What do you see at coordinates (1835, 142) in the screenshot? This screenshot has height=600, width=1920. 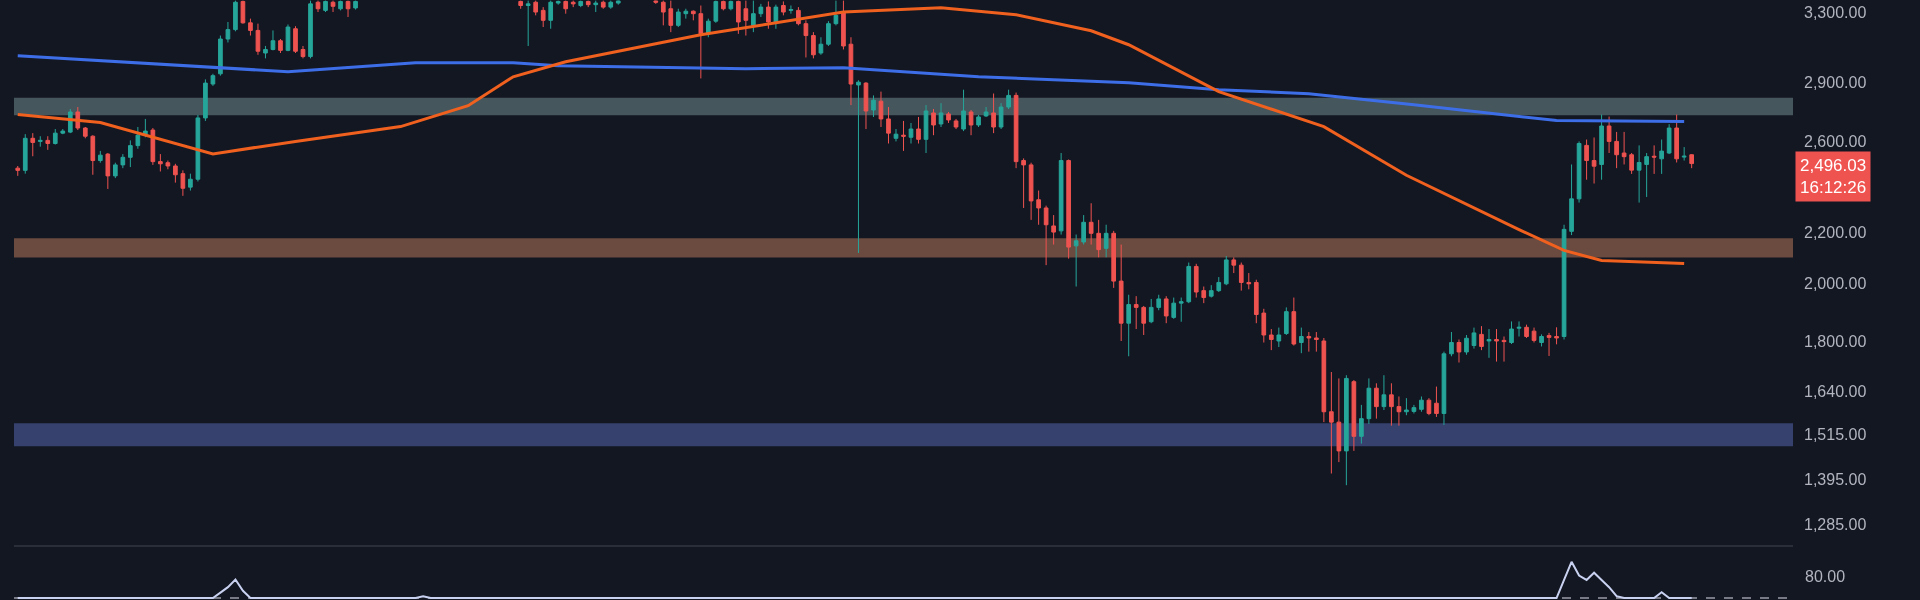 I see `y-tick-label: 2,600.00` at bounding box center [1835, 142].